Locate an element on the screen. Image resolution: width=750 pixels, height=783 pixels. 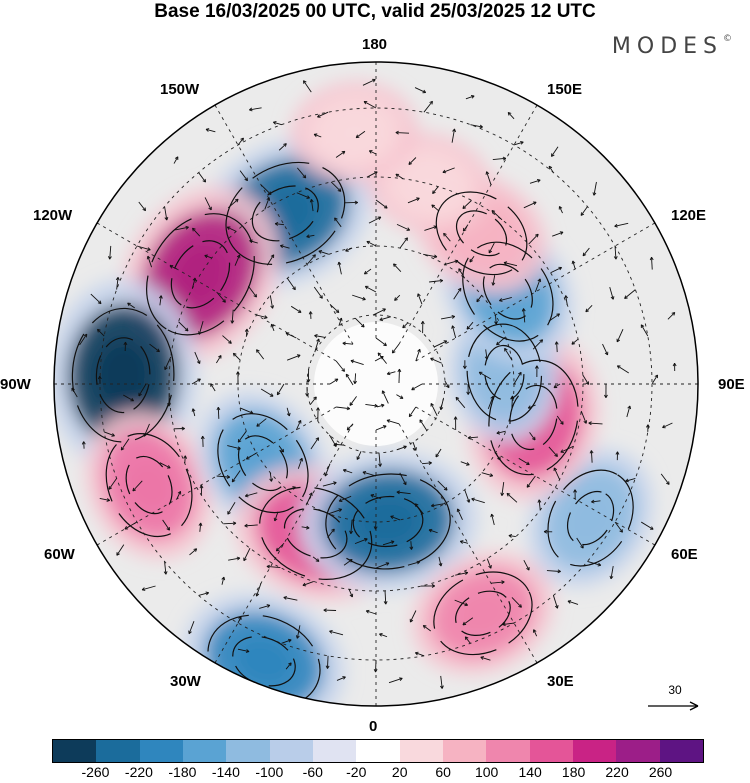
colorbar-tick-label: 220 is located at coordinates (617, 772).